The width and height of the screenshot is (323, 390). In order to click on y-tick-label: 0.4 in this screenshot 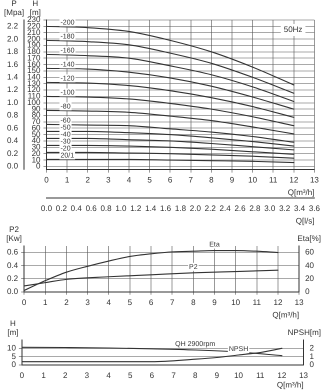, I will do `click(12, 265)`.